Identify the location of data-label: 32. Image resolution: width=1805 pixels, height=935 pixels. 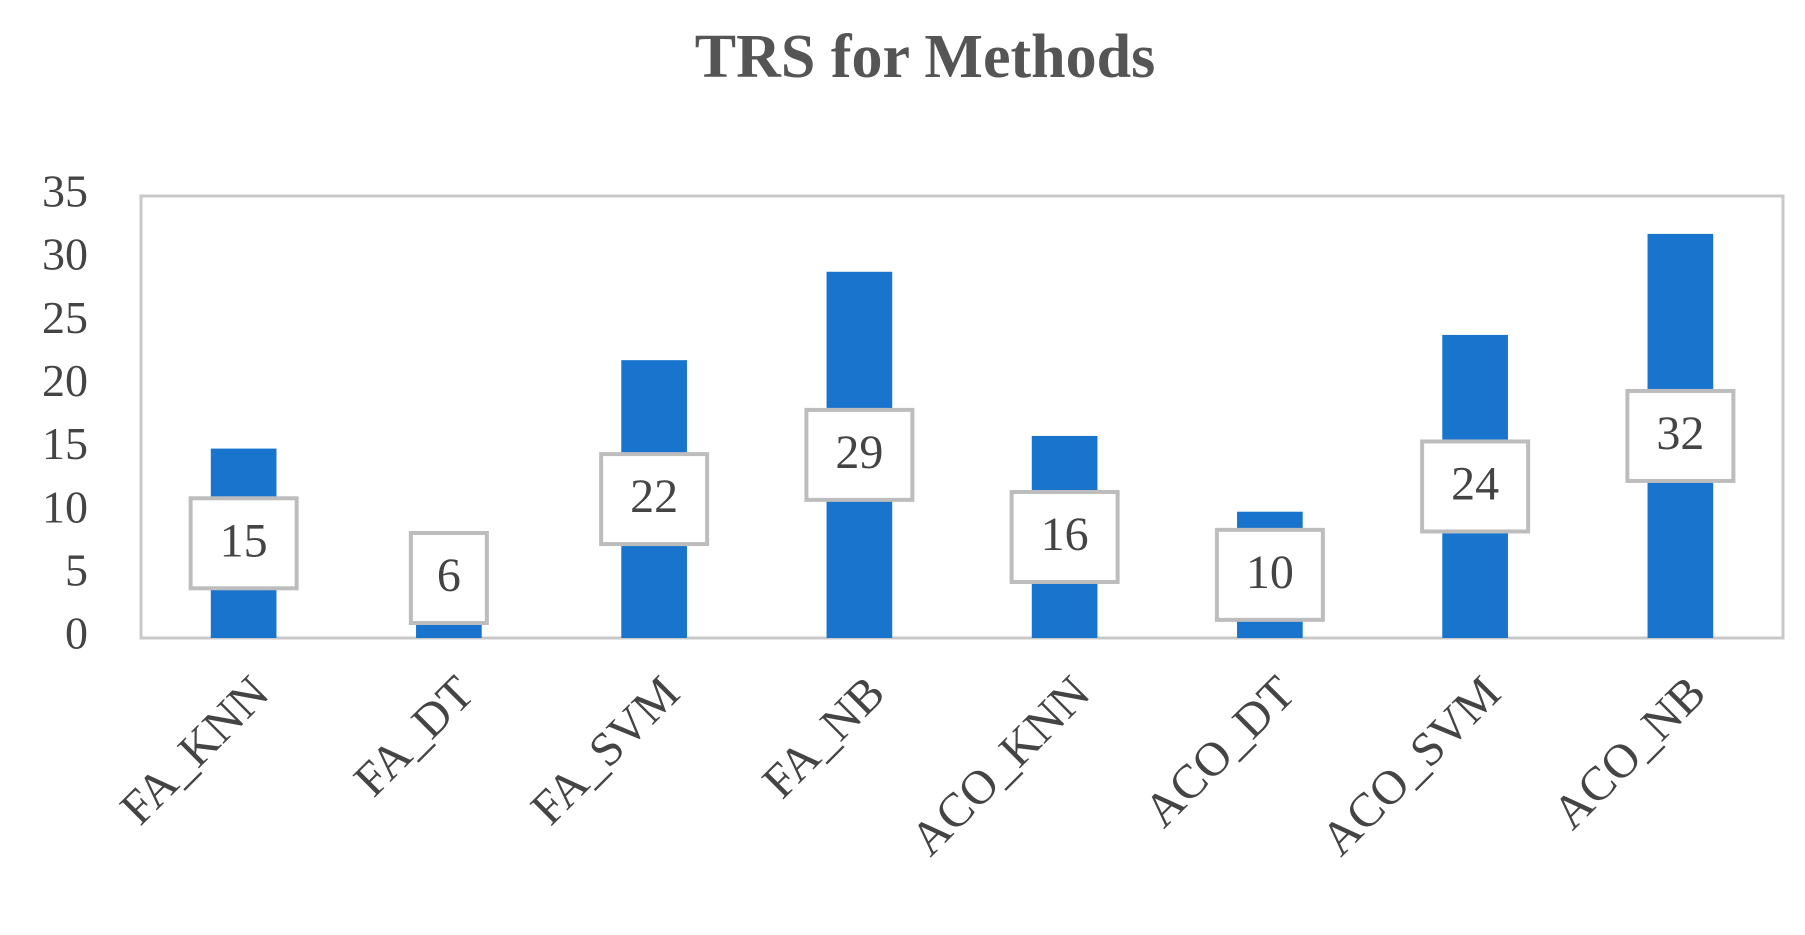
(1680, 433).